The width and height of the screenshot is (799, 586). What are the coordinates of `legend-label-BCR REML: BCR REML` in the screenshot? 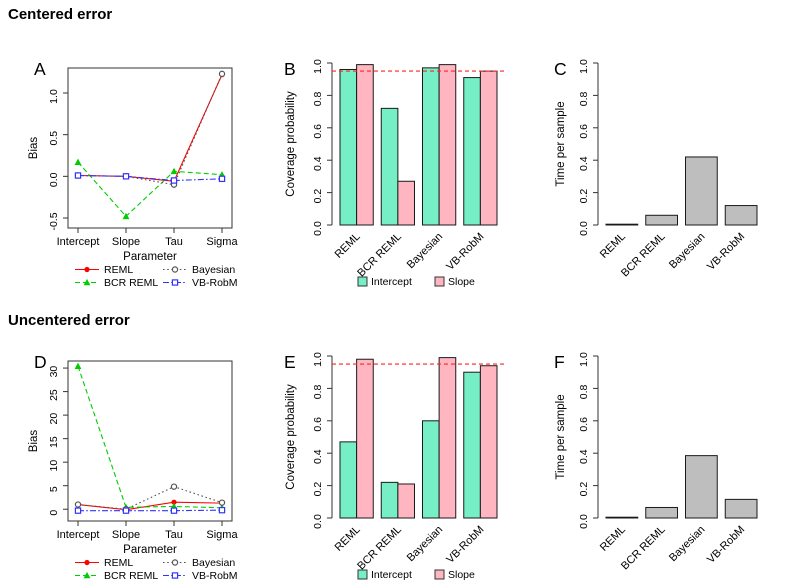 It's located at (131, 576).